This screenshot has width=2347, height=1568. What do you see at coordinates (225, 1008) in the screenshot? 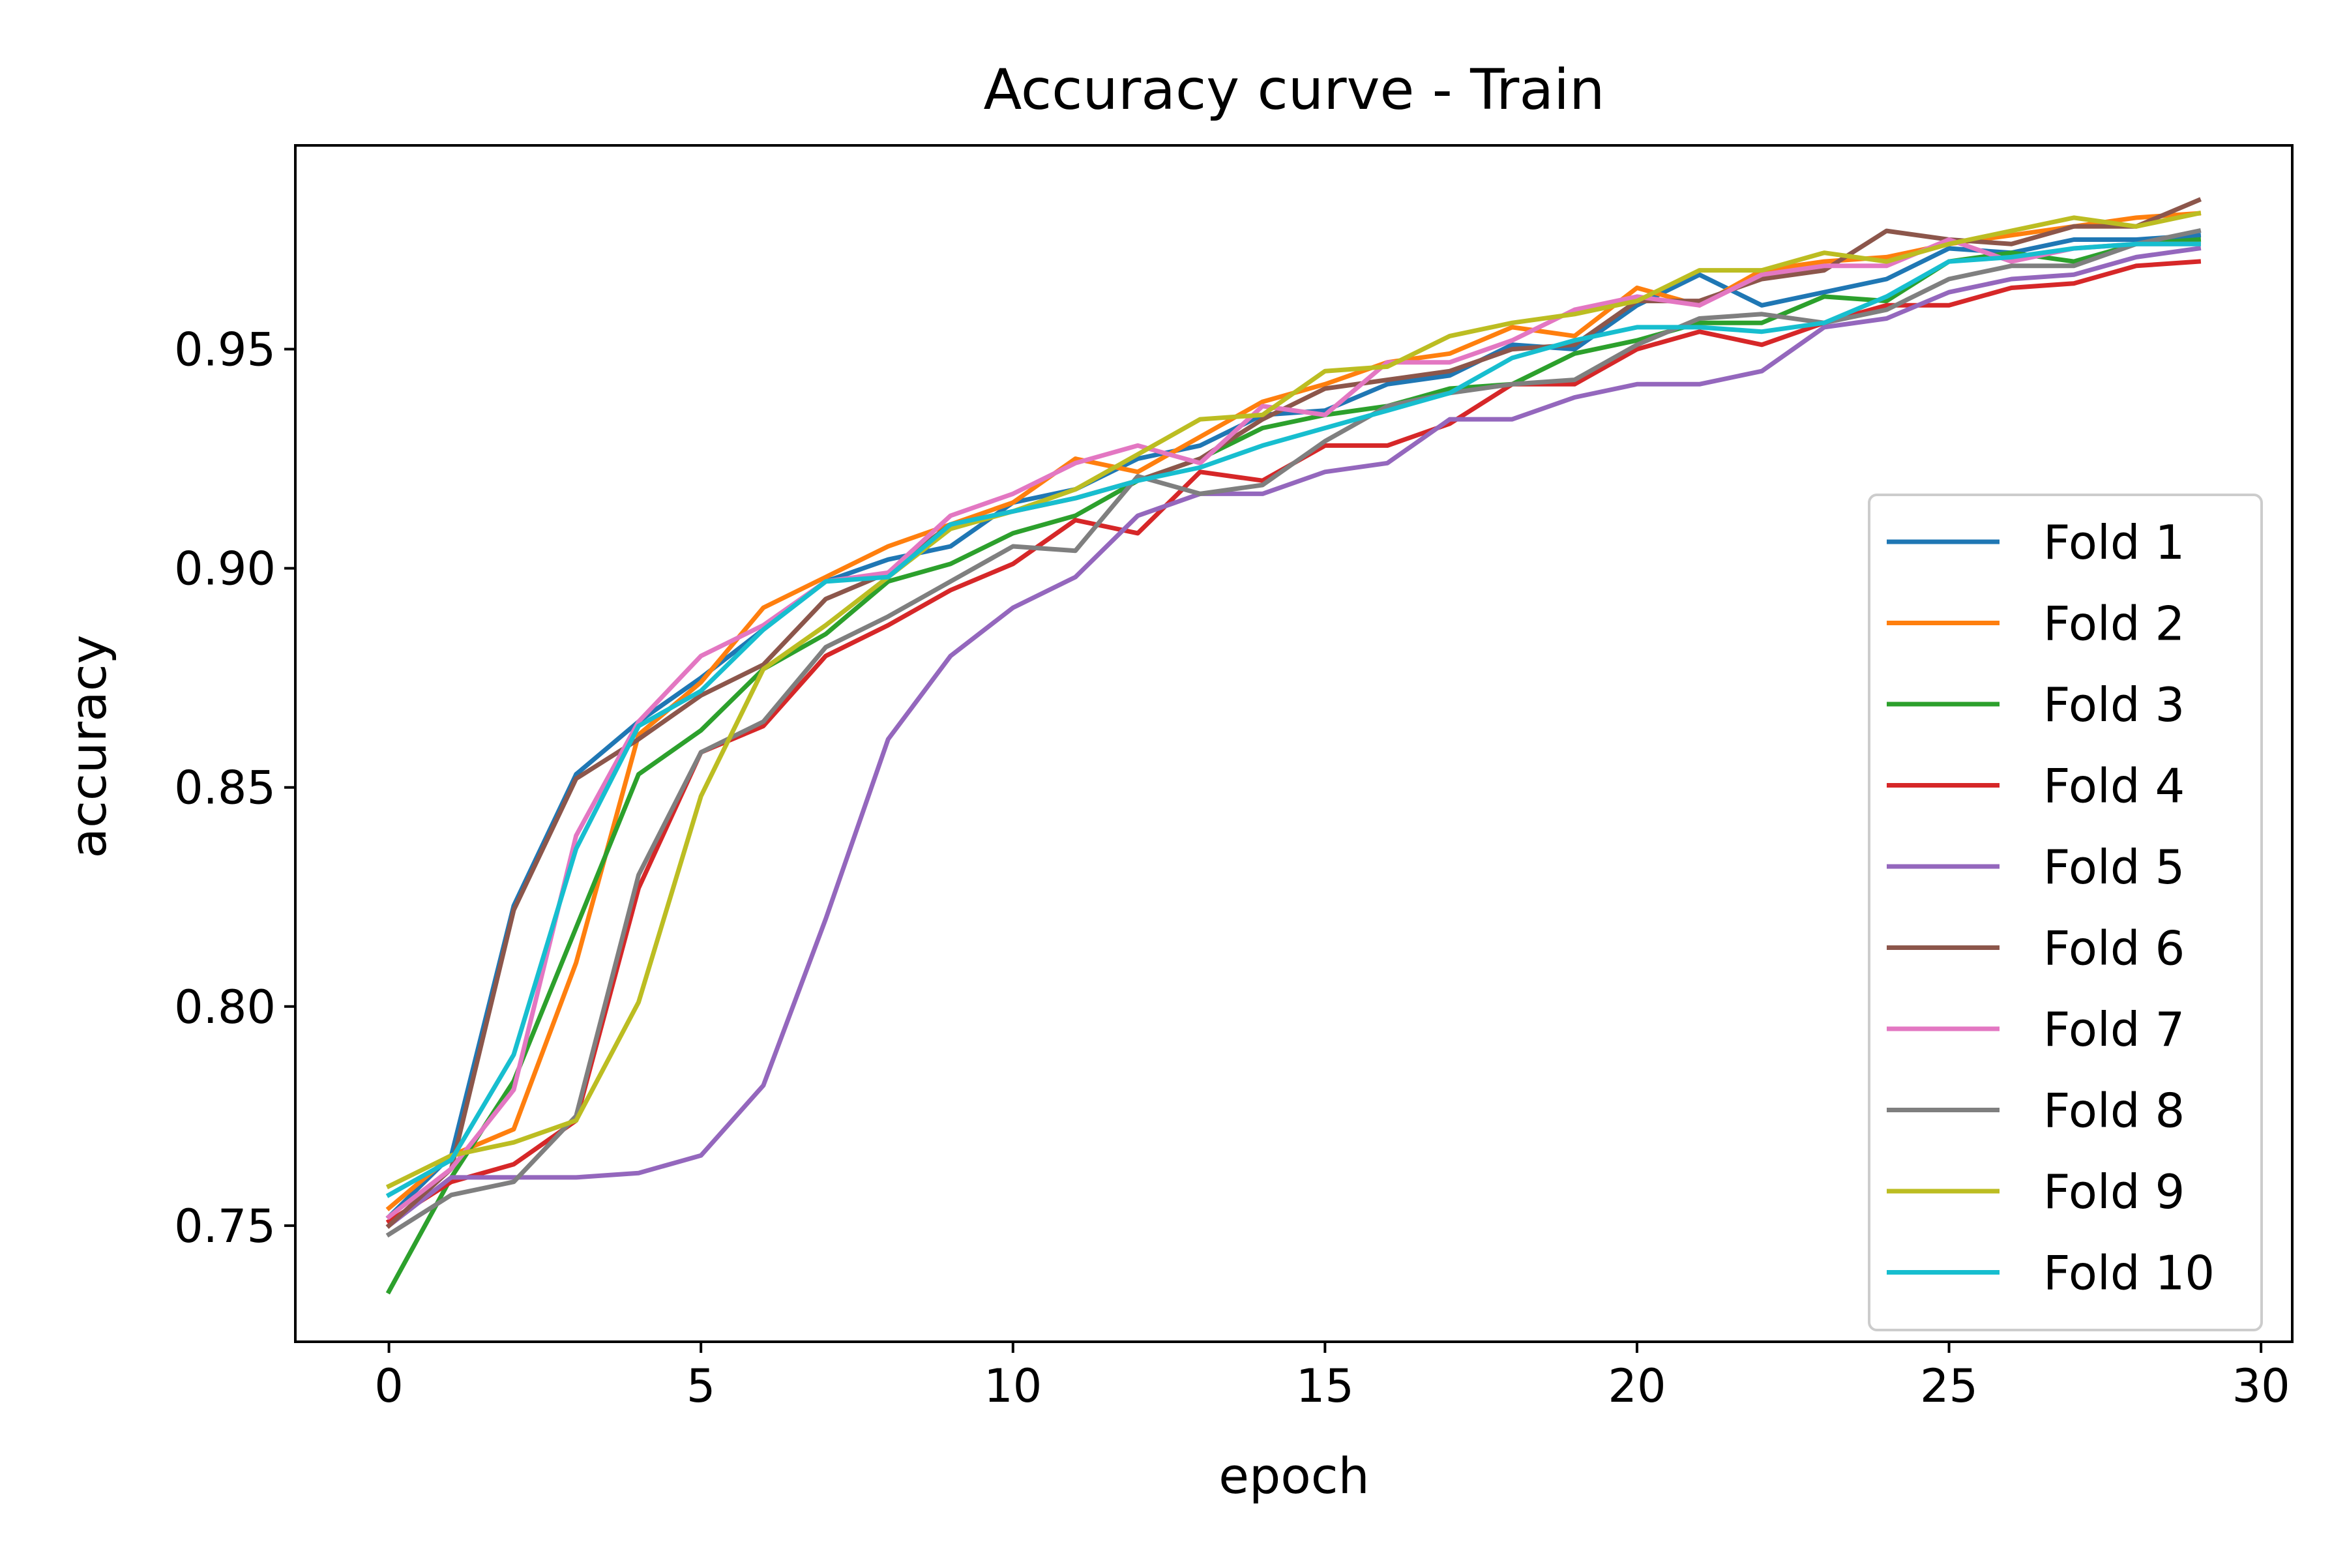
I see `y-tick-label: 0.80` at bounding box center [225, 1008].